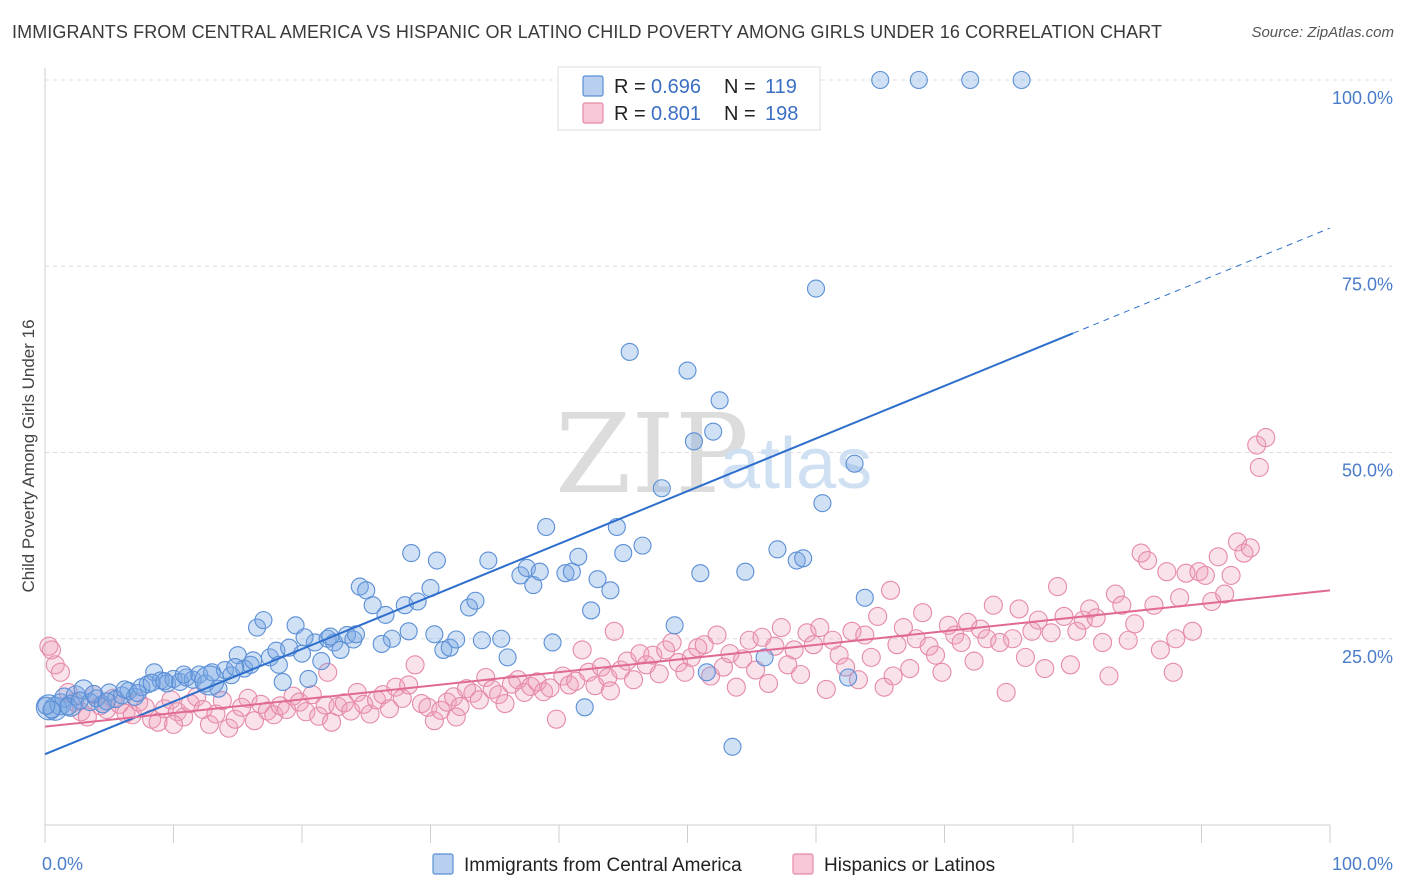  What do you see at coordinates (717, 864) in the screenshot?
I see `x-tick-labels: 0.0% 100.0%` at bounding box center [717, 864].